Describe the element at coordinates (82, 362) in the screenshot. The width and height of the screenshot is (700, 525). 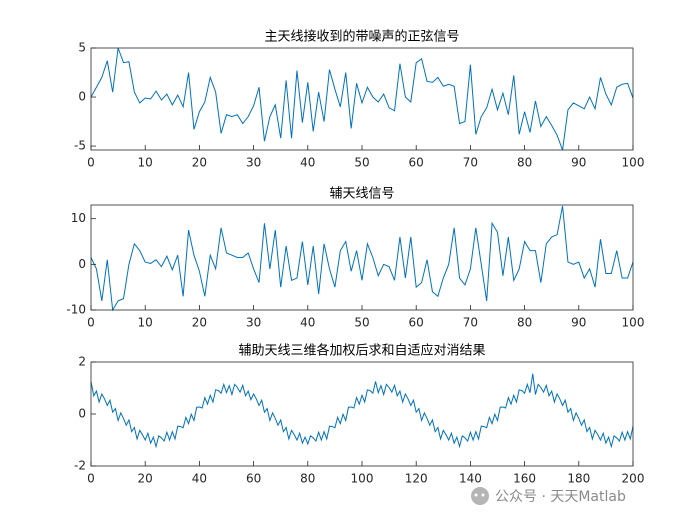
I see `y-tick-label: 2` at that location.